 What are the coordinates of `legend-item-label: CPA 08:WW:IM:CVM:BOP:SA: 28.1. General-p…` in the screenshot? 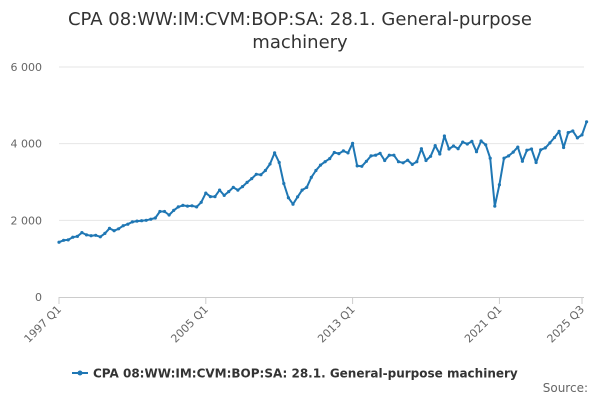 It's located at (305, 374).